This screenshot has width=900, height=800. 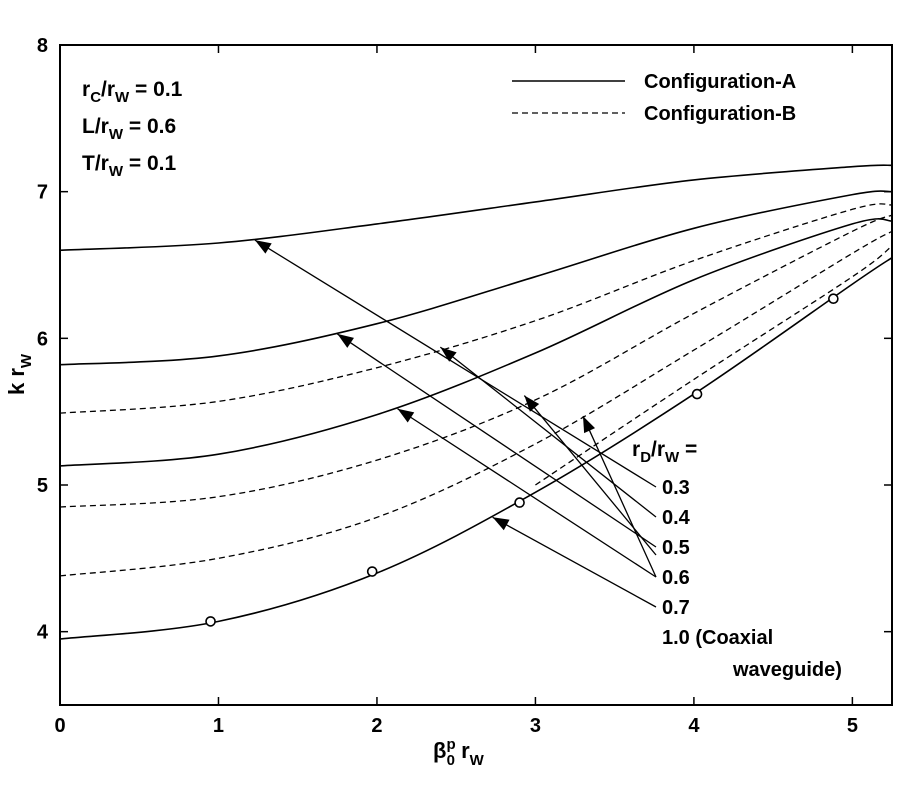 What do you see at coordinates (218, 726) in the screenshot?
I see `x-tick-label: 1` at bounding box center [218, 726].